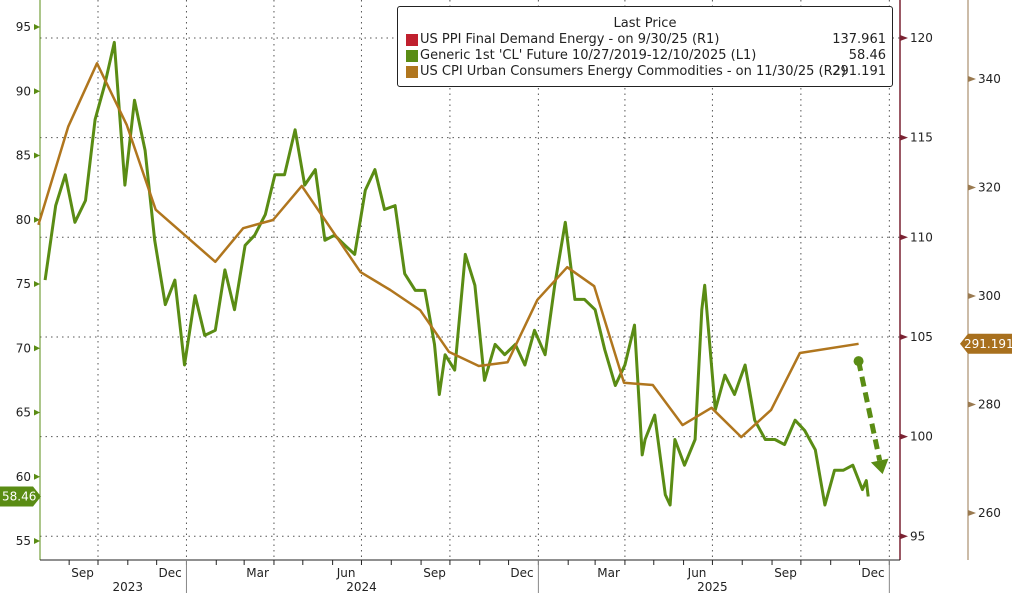 The width and height of the screenshot is (1012, 593). I want to click on annotation-dashed-arrow, so click(869, 411).